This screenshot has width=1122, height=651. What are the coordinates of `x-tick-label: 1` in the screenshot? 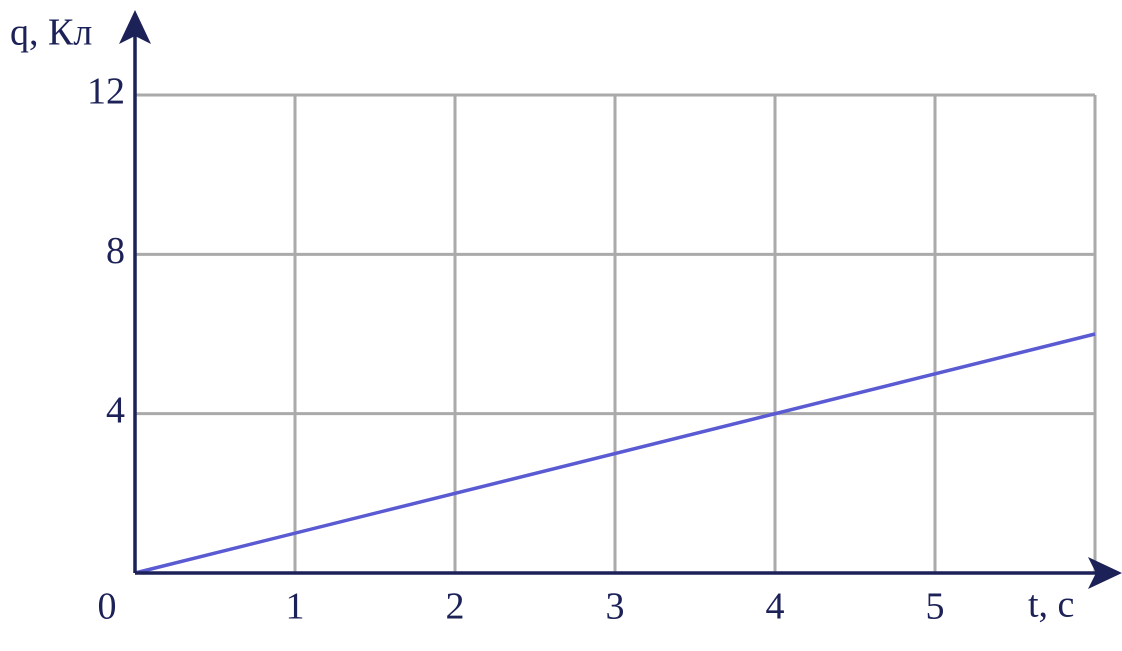 It's located at (295, 607).